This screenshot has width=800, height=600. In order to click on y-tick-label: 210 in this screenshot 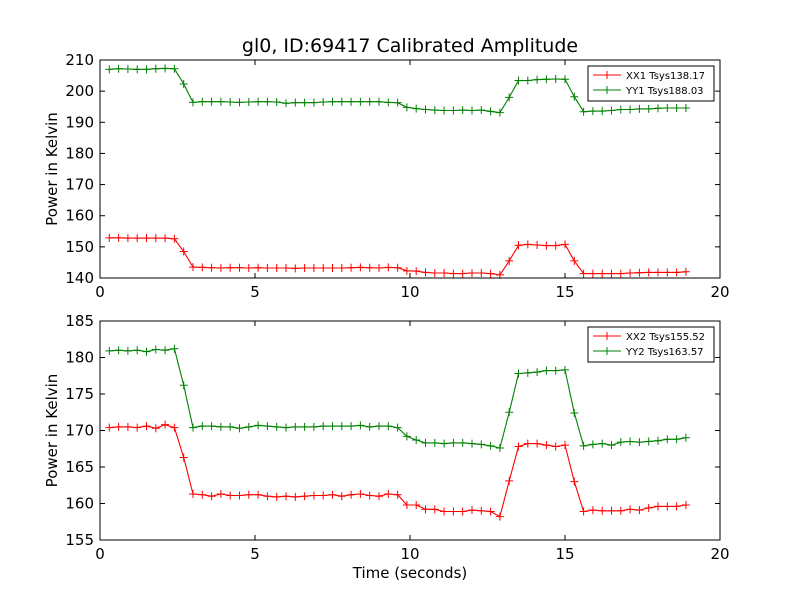, I will do `click(79, 60)`.